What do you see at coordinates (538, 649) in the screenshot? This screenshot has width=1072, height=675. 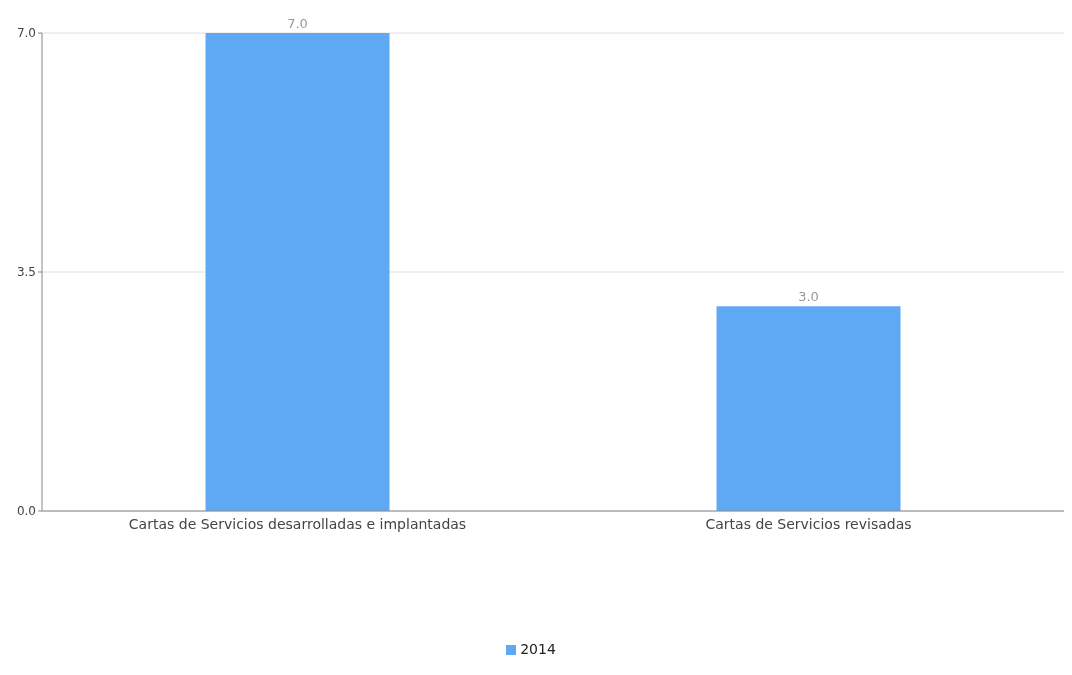 I see `legend-label: 2014` at bounding box center [538, 649].